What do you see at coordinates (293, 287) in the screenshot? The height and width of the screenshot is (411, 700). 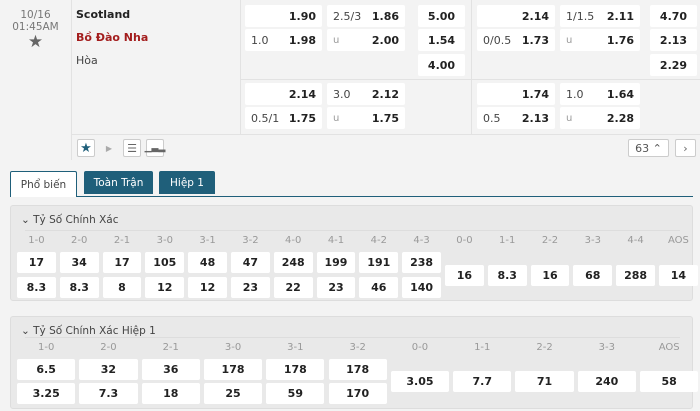 I see `score-odds-away: 22` at bounding box center [293, 287].